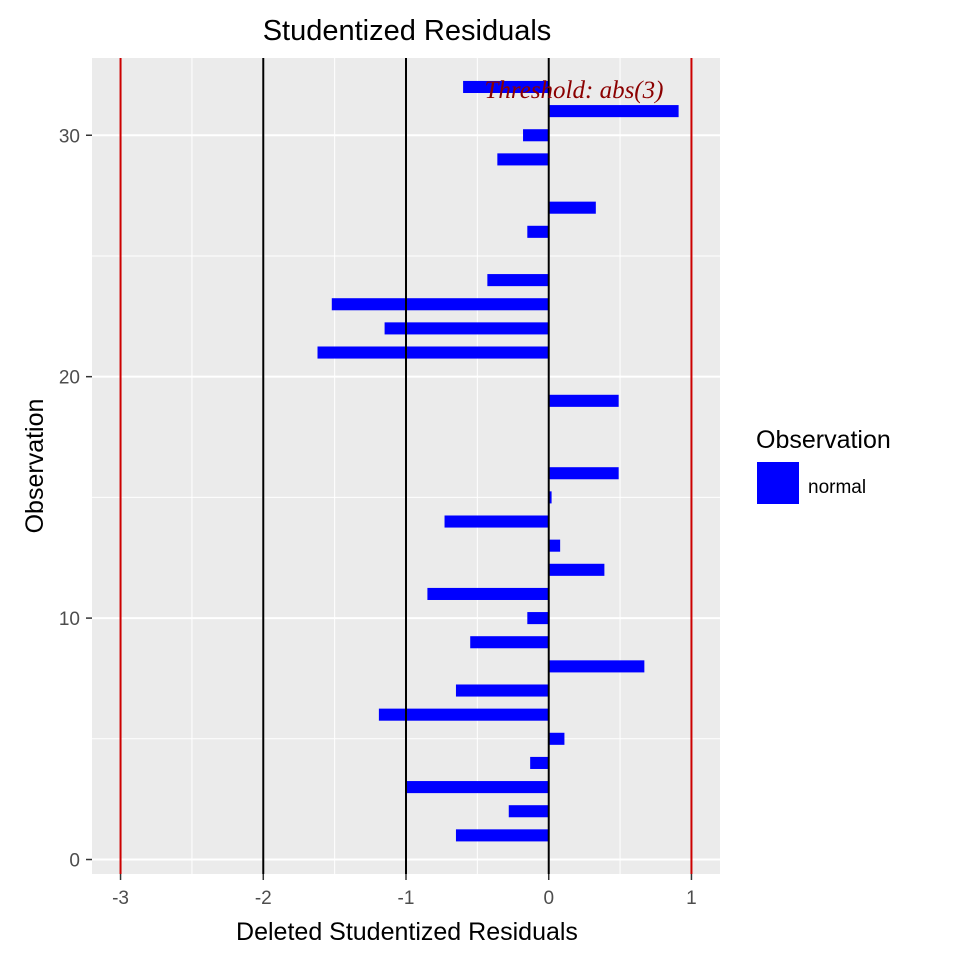 The width and height of the screenshot is (960, 960). Describe the element at coordinates (407, 31) in the screenshot. I see `chart-title: Studentized Residuals` at that location.